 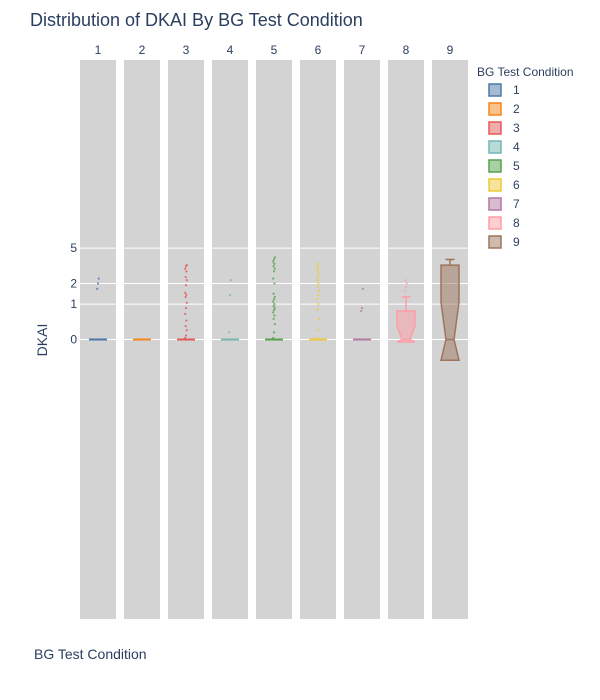 What do you see at coordinates (516, 90) in the screenshot?
I see `legend-label: 1` at bounding box center [516, 90].